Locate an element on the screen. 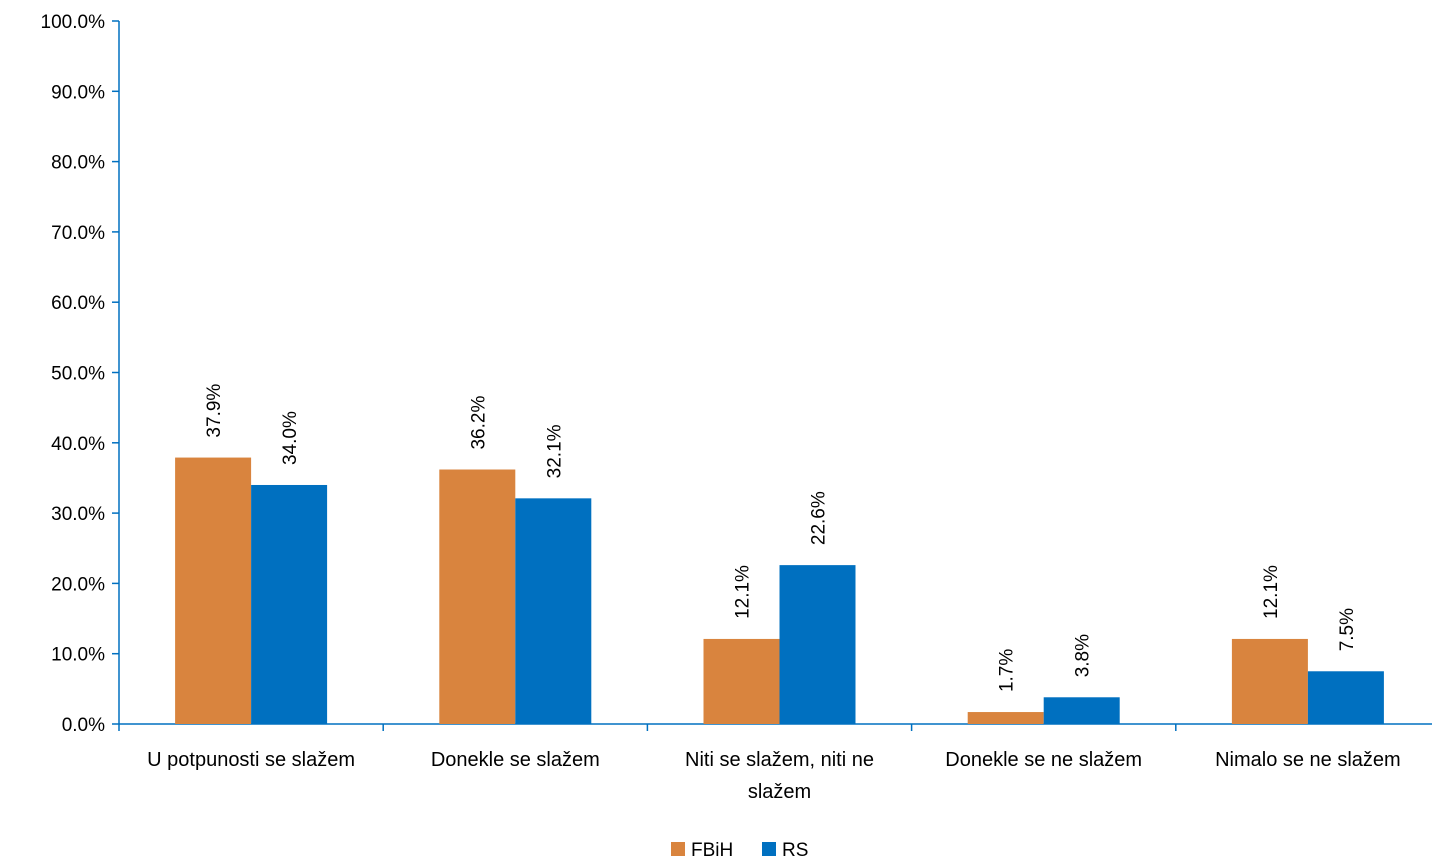 This screenshot has width=1432, height=859. data-label-rs-3: 22.6% is located at coordinates (819, 518).